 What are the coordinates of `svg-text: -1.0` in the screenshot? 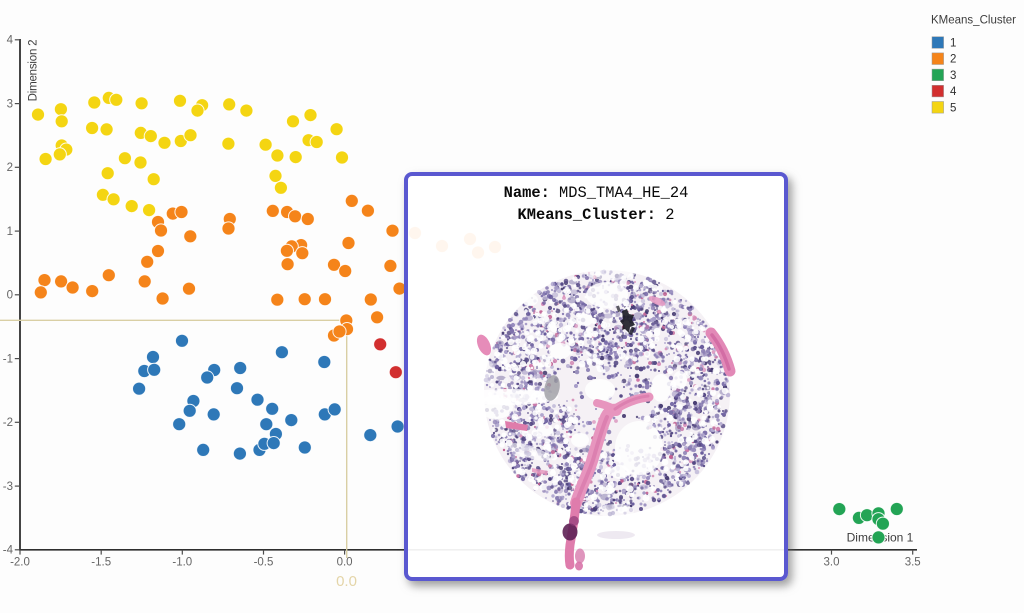 It's located at (182, 563).